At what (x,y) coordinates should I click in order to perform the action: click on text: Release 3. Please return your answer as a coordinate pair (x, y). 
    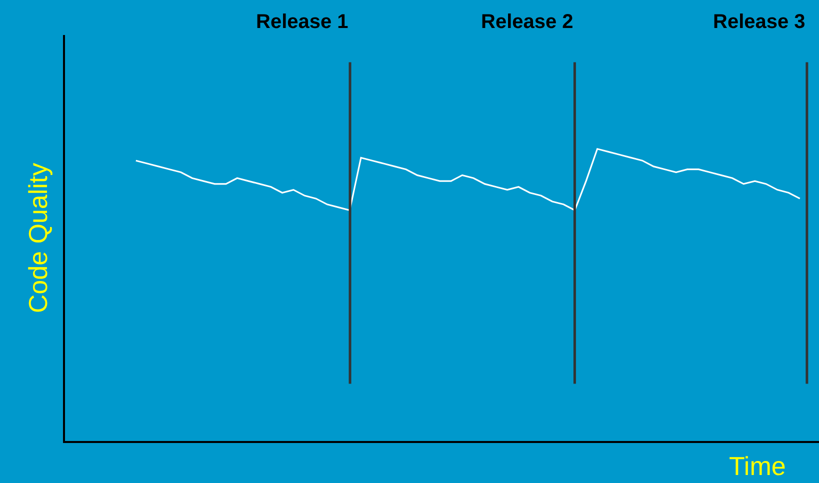
    Looking at the image, I should click on (759, 22).